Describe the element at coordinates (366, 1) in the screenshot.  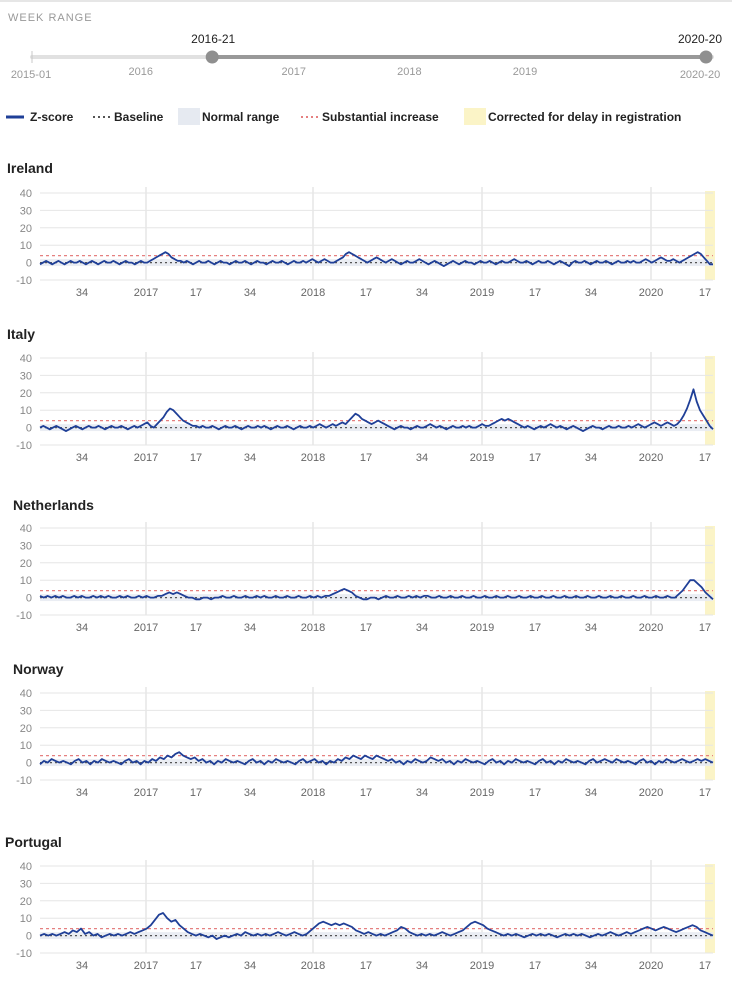
I see `top-divider` at that location.